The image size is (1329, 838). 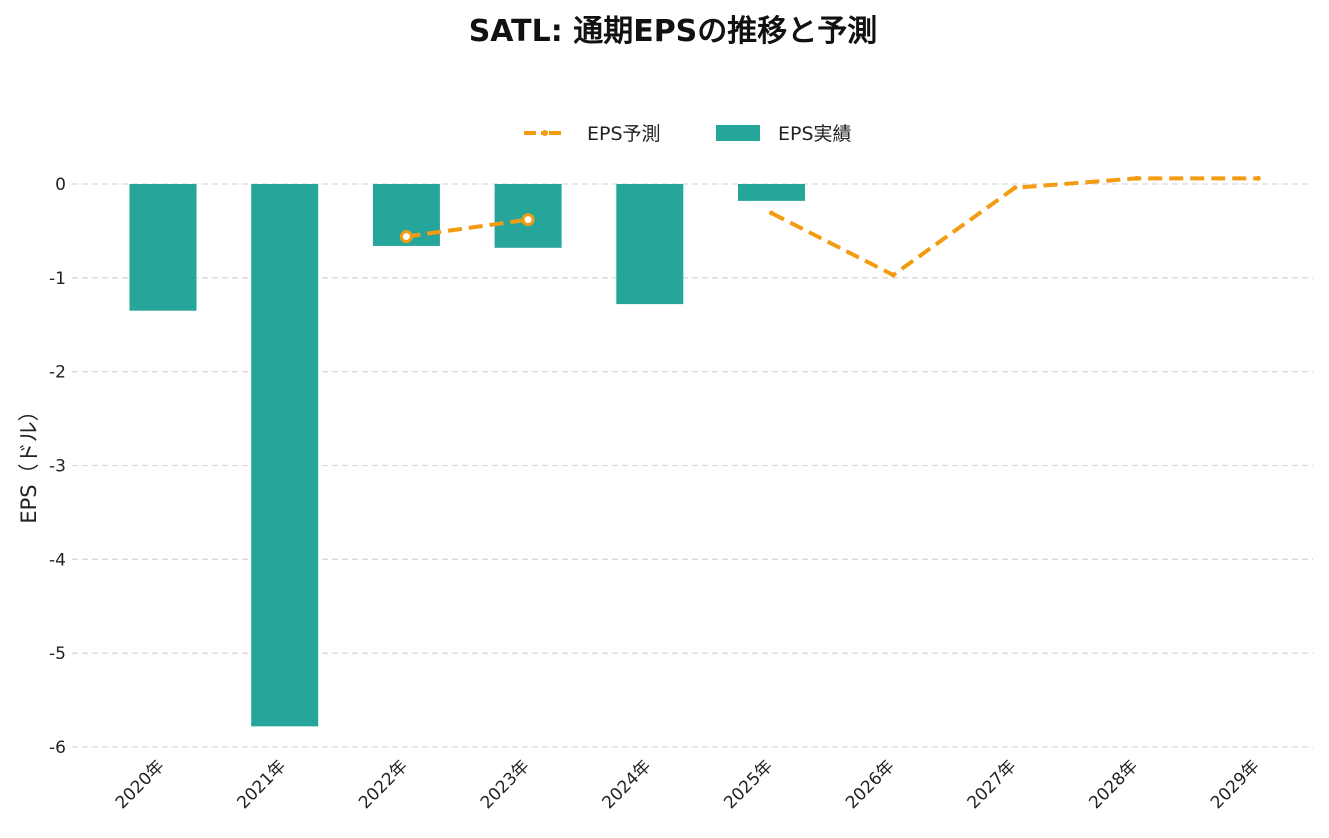 I want to click on x-tick-label: 2029年, so click(x=1235, y=784).